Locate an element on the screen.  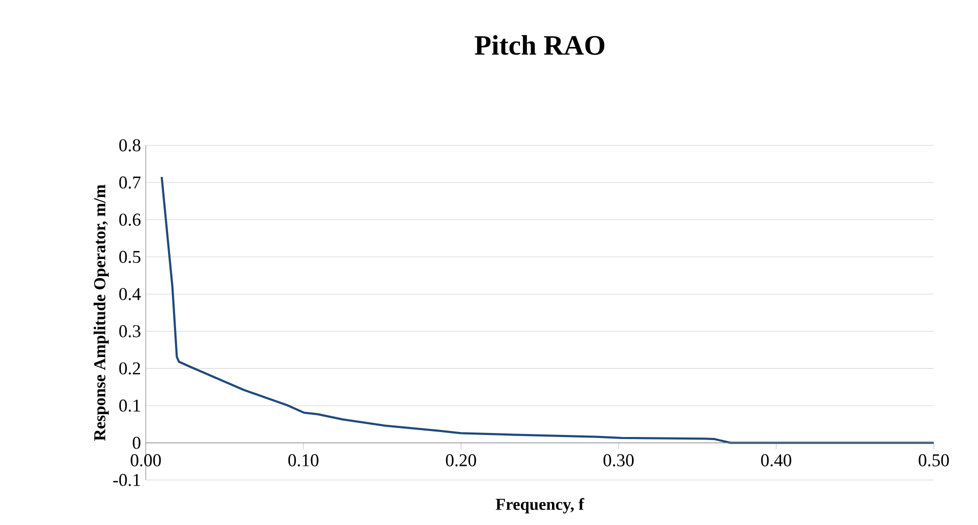
y-tick-label: -0.1 is located at coordinates (126, 480).